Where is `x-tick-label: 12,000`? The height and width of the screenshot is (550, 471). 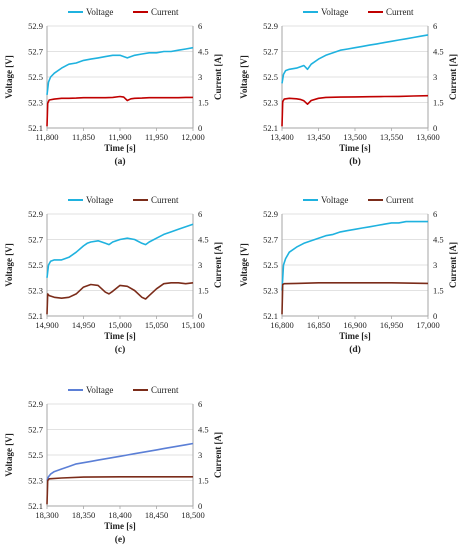 x-tick-label: 12,000 is located at coordinates (192, 137).